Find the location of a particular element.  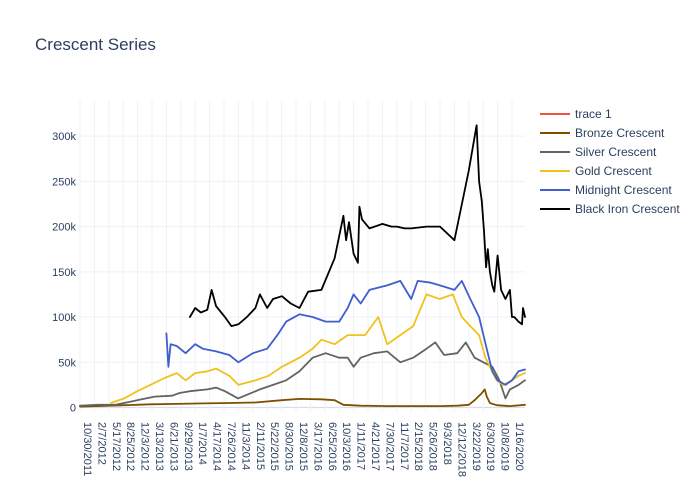

x-tick-label: 10/8/2019 is located at coordinates (505, 446).